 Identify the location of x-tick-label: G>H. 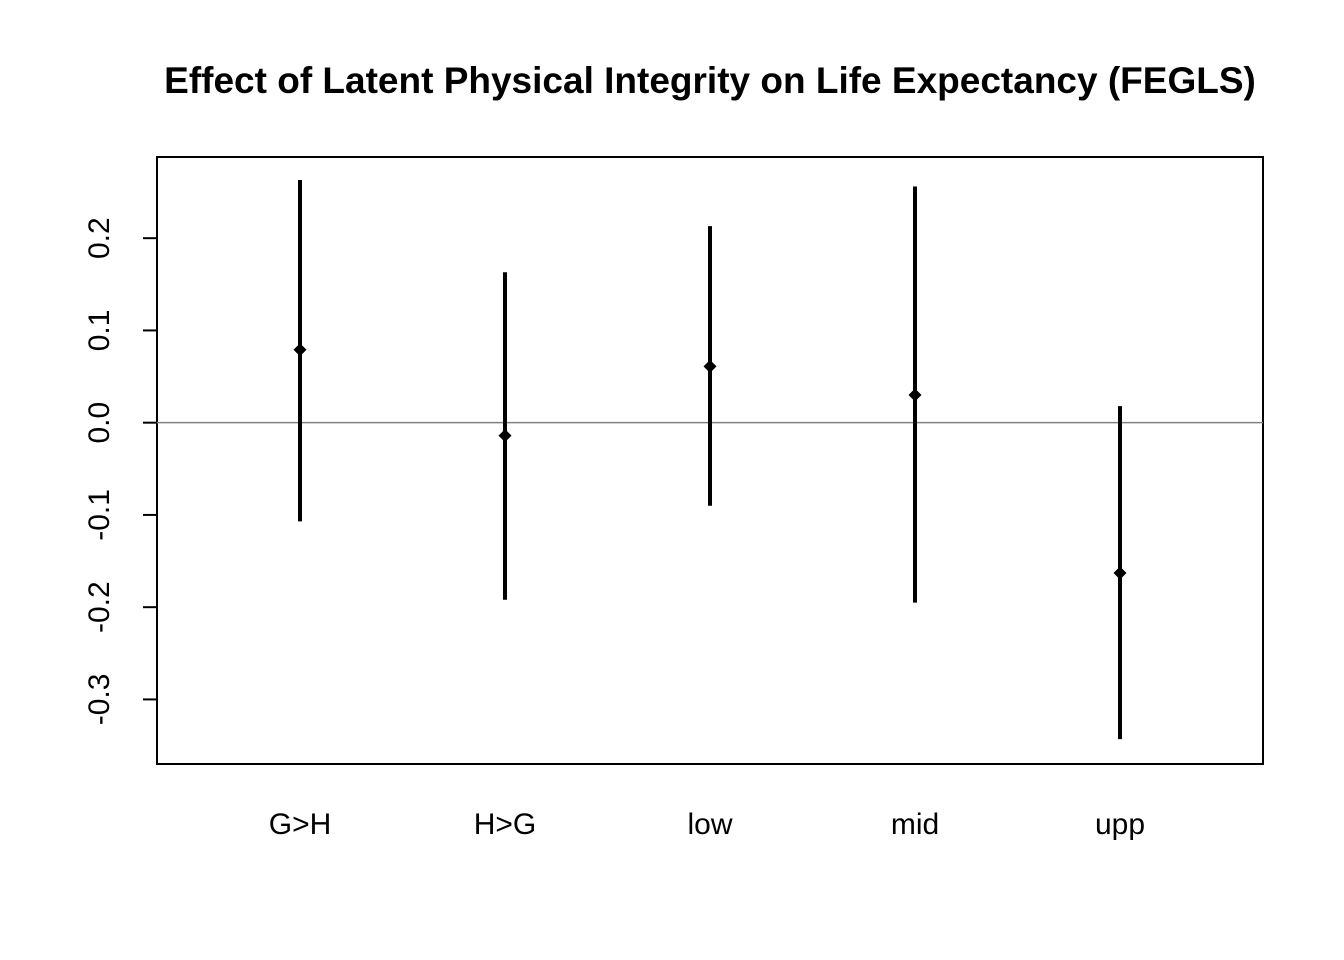
(300, 824).